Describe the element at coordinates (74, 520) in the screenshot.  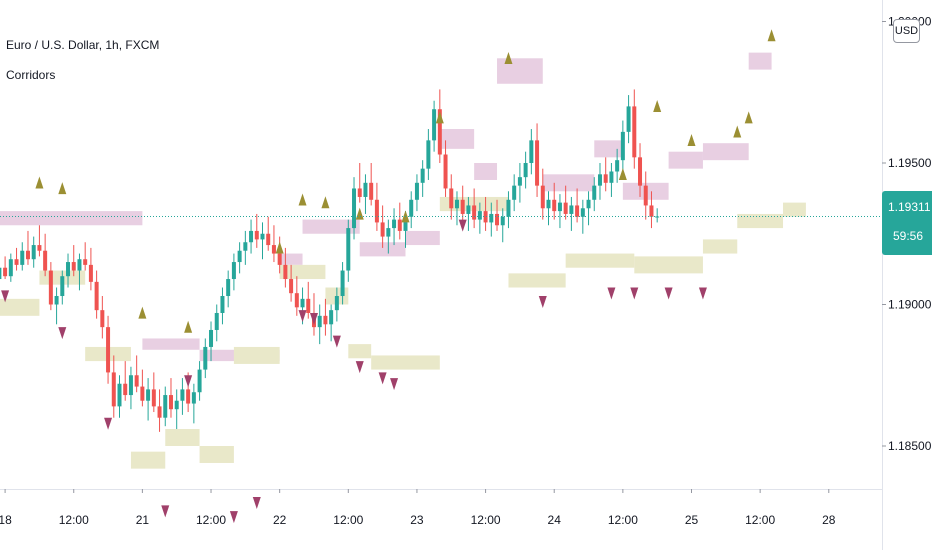
I see `time-tick-label: 12:00` at that location.